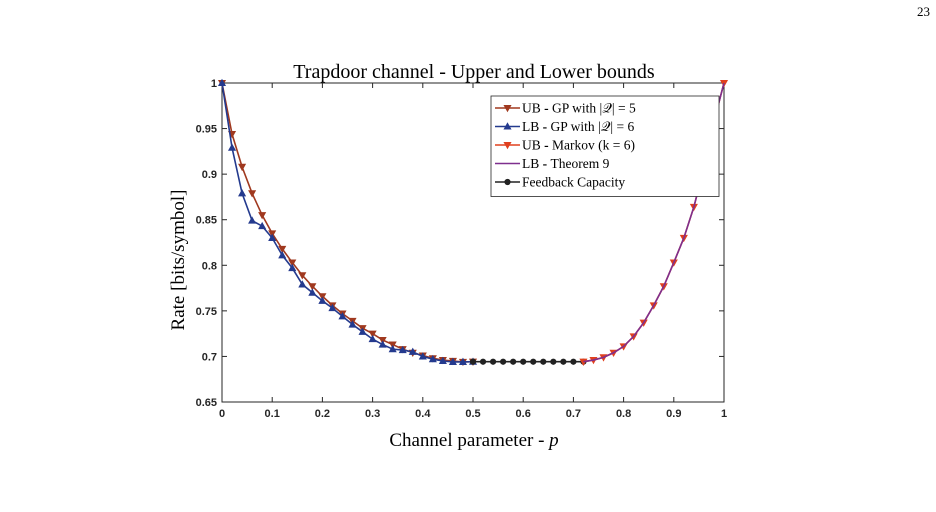  I want to click on x-tick-label: 0, so click(222, 414).